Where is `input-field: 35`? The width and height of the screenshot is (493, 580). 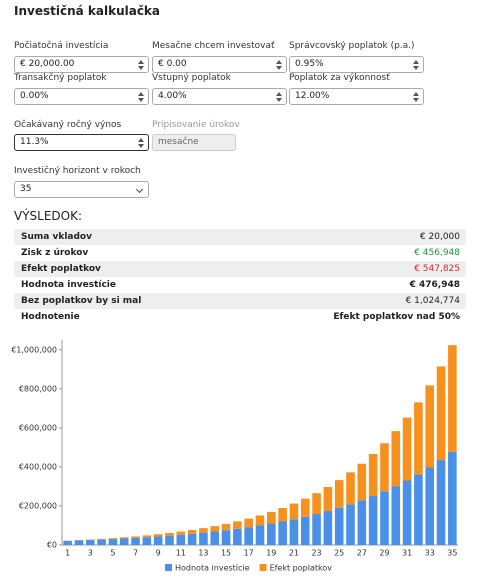
input-field: 35 is located at coordinates (81, 189).